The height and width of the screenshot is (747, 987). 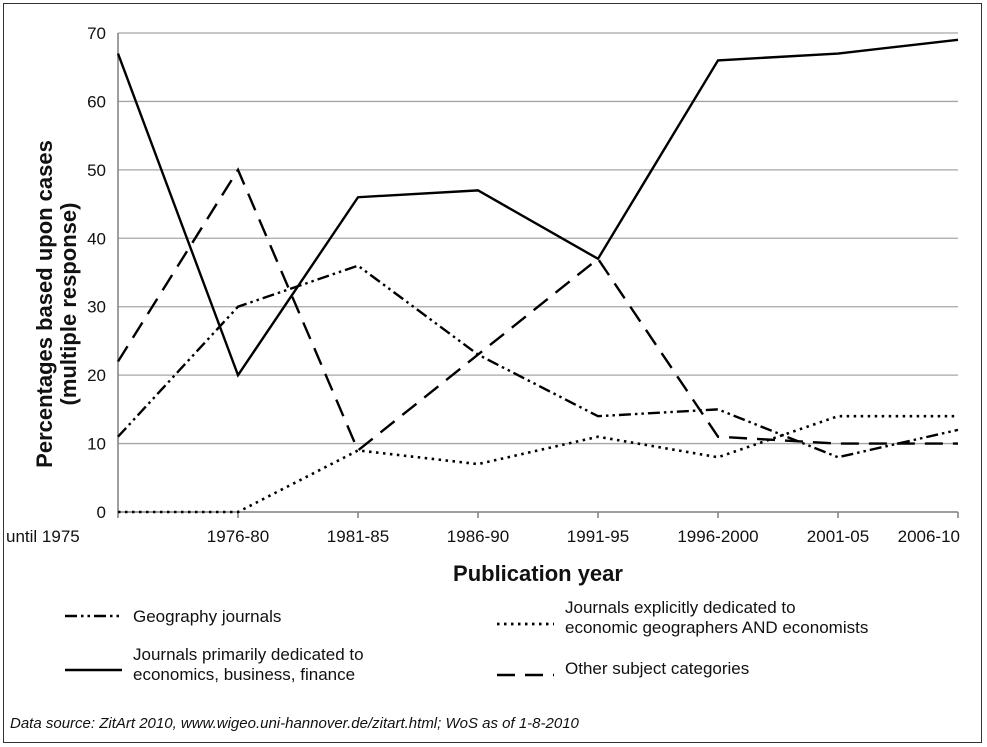 I want to click on y-tick-label-30: 30, so click(x=96, y=307).